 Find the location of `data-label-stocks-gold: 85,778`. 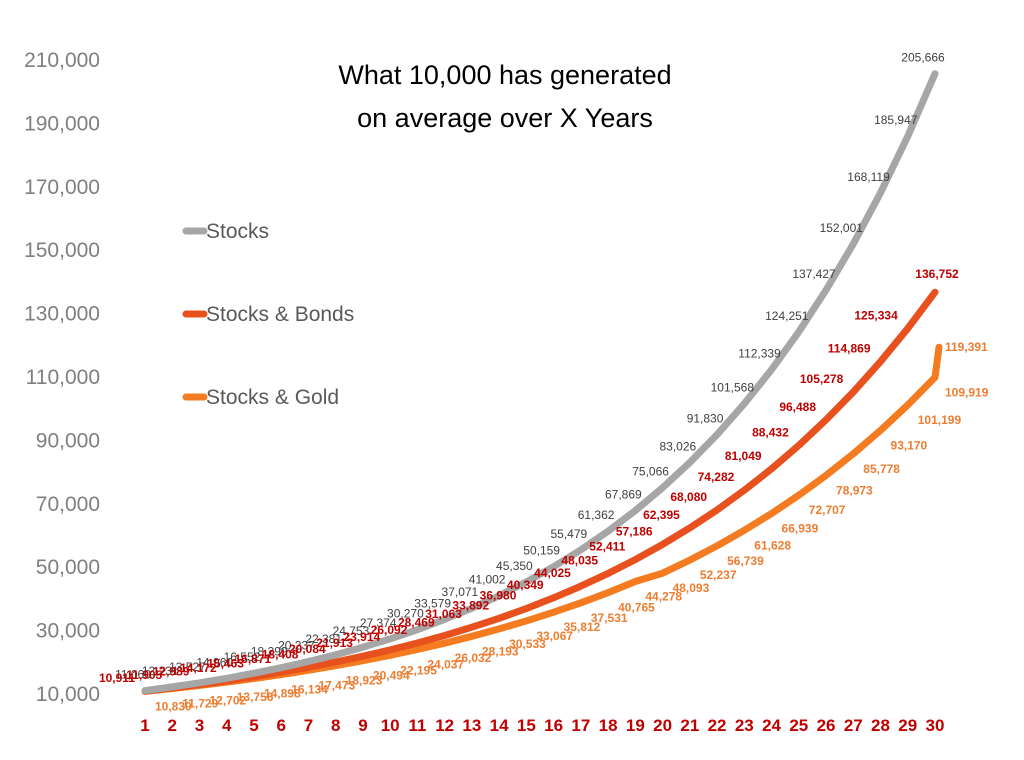

data-label-stocks-gold: 85,778 is located at coordinates (881, 469).